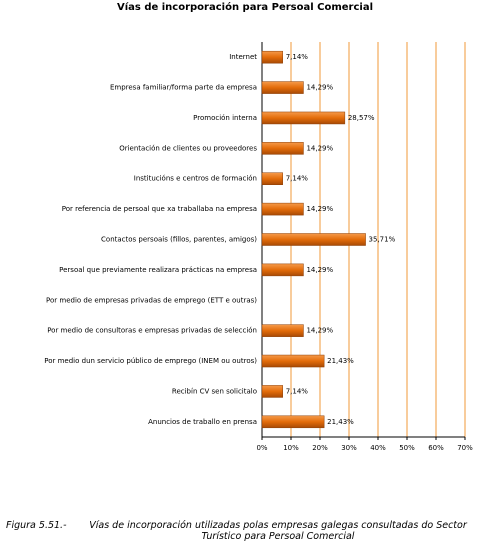 This screenshot has width=490, height=558. What do you see at coordinates (188, 148) in the screenshot?
I see `y-tick-label: Orientación de clientes ou proveedores` at bounding box center [188, 148].